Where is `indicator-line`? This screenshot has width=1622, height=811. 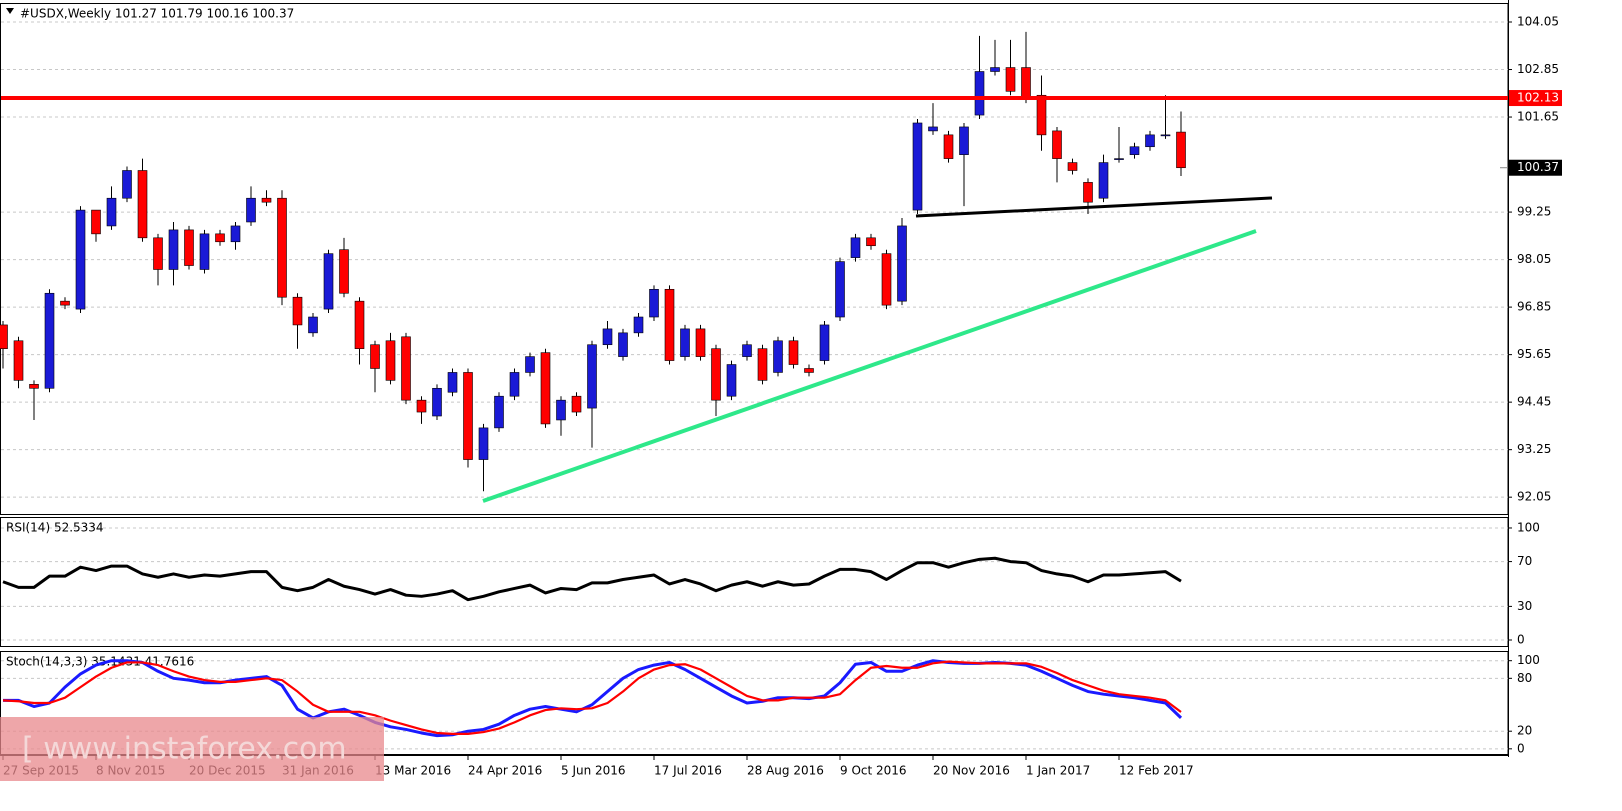
indicator-line is located at coordinates (592, 697).